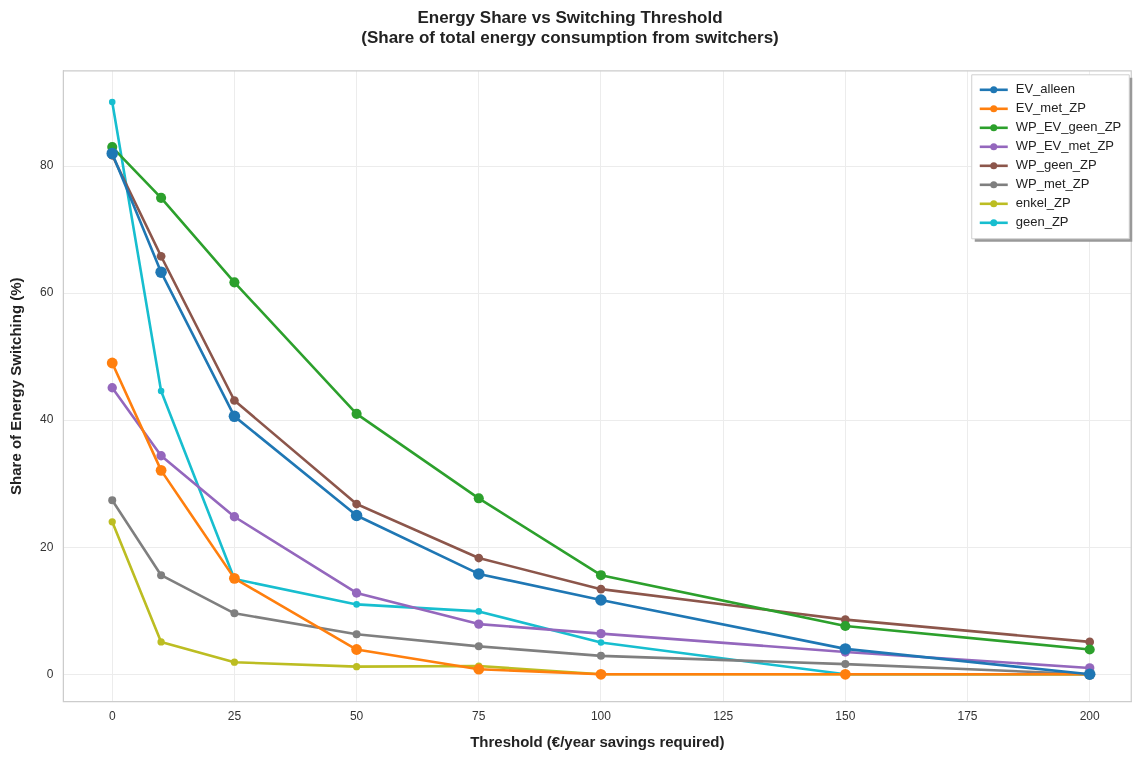 The height and width of the screenshot is (758, 1137). I want to click on x-tick-label: 125, so click(723, 716).